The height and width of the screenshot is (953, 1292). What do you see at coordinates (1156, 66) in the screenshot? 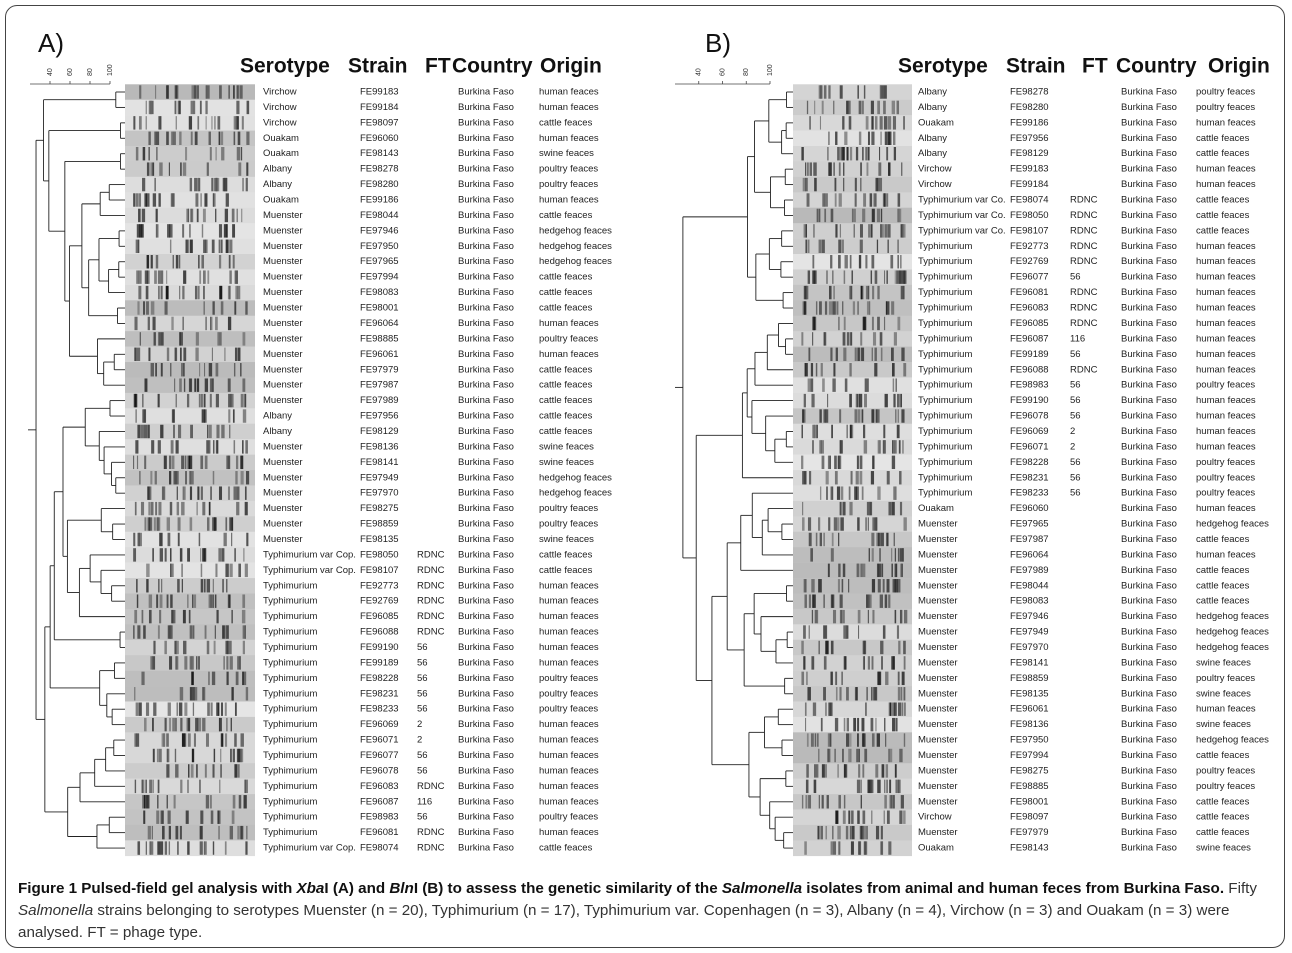
I see `column-header: Country` at bounding box center [1156, 66].